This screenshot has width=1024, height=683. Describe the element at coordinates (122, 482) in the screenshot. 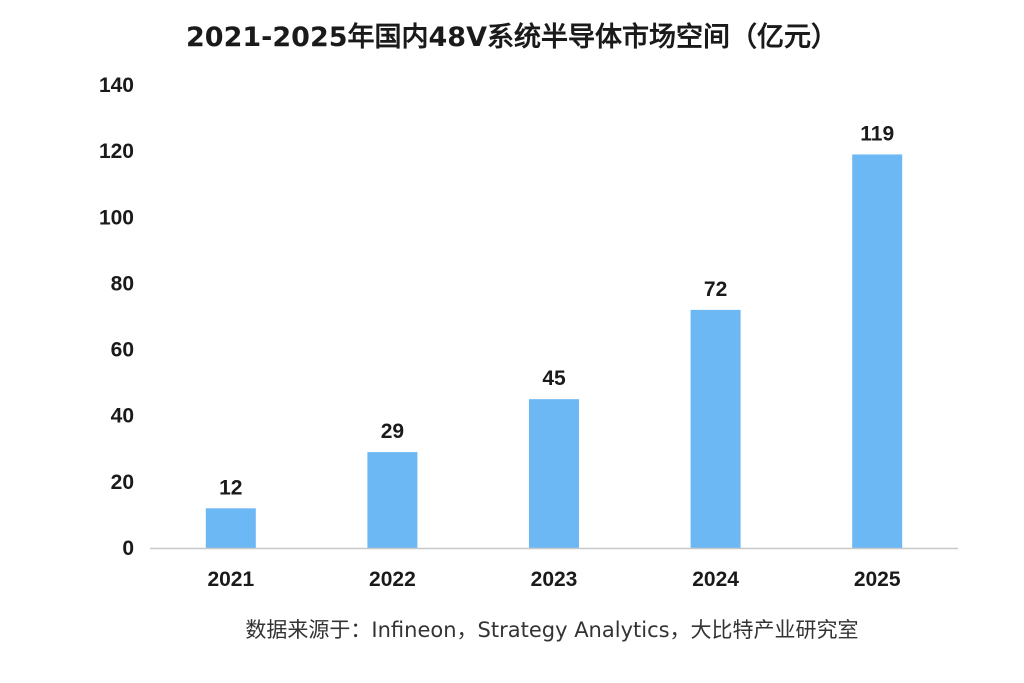

I see `y-tick-label: 20` at that location.